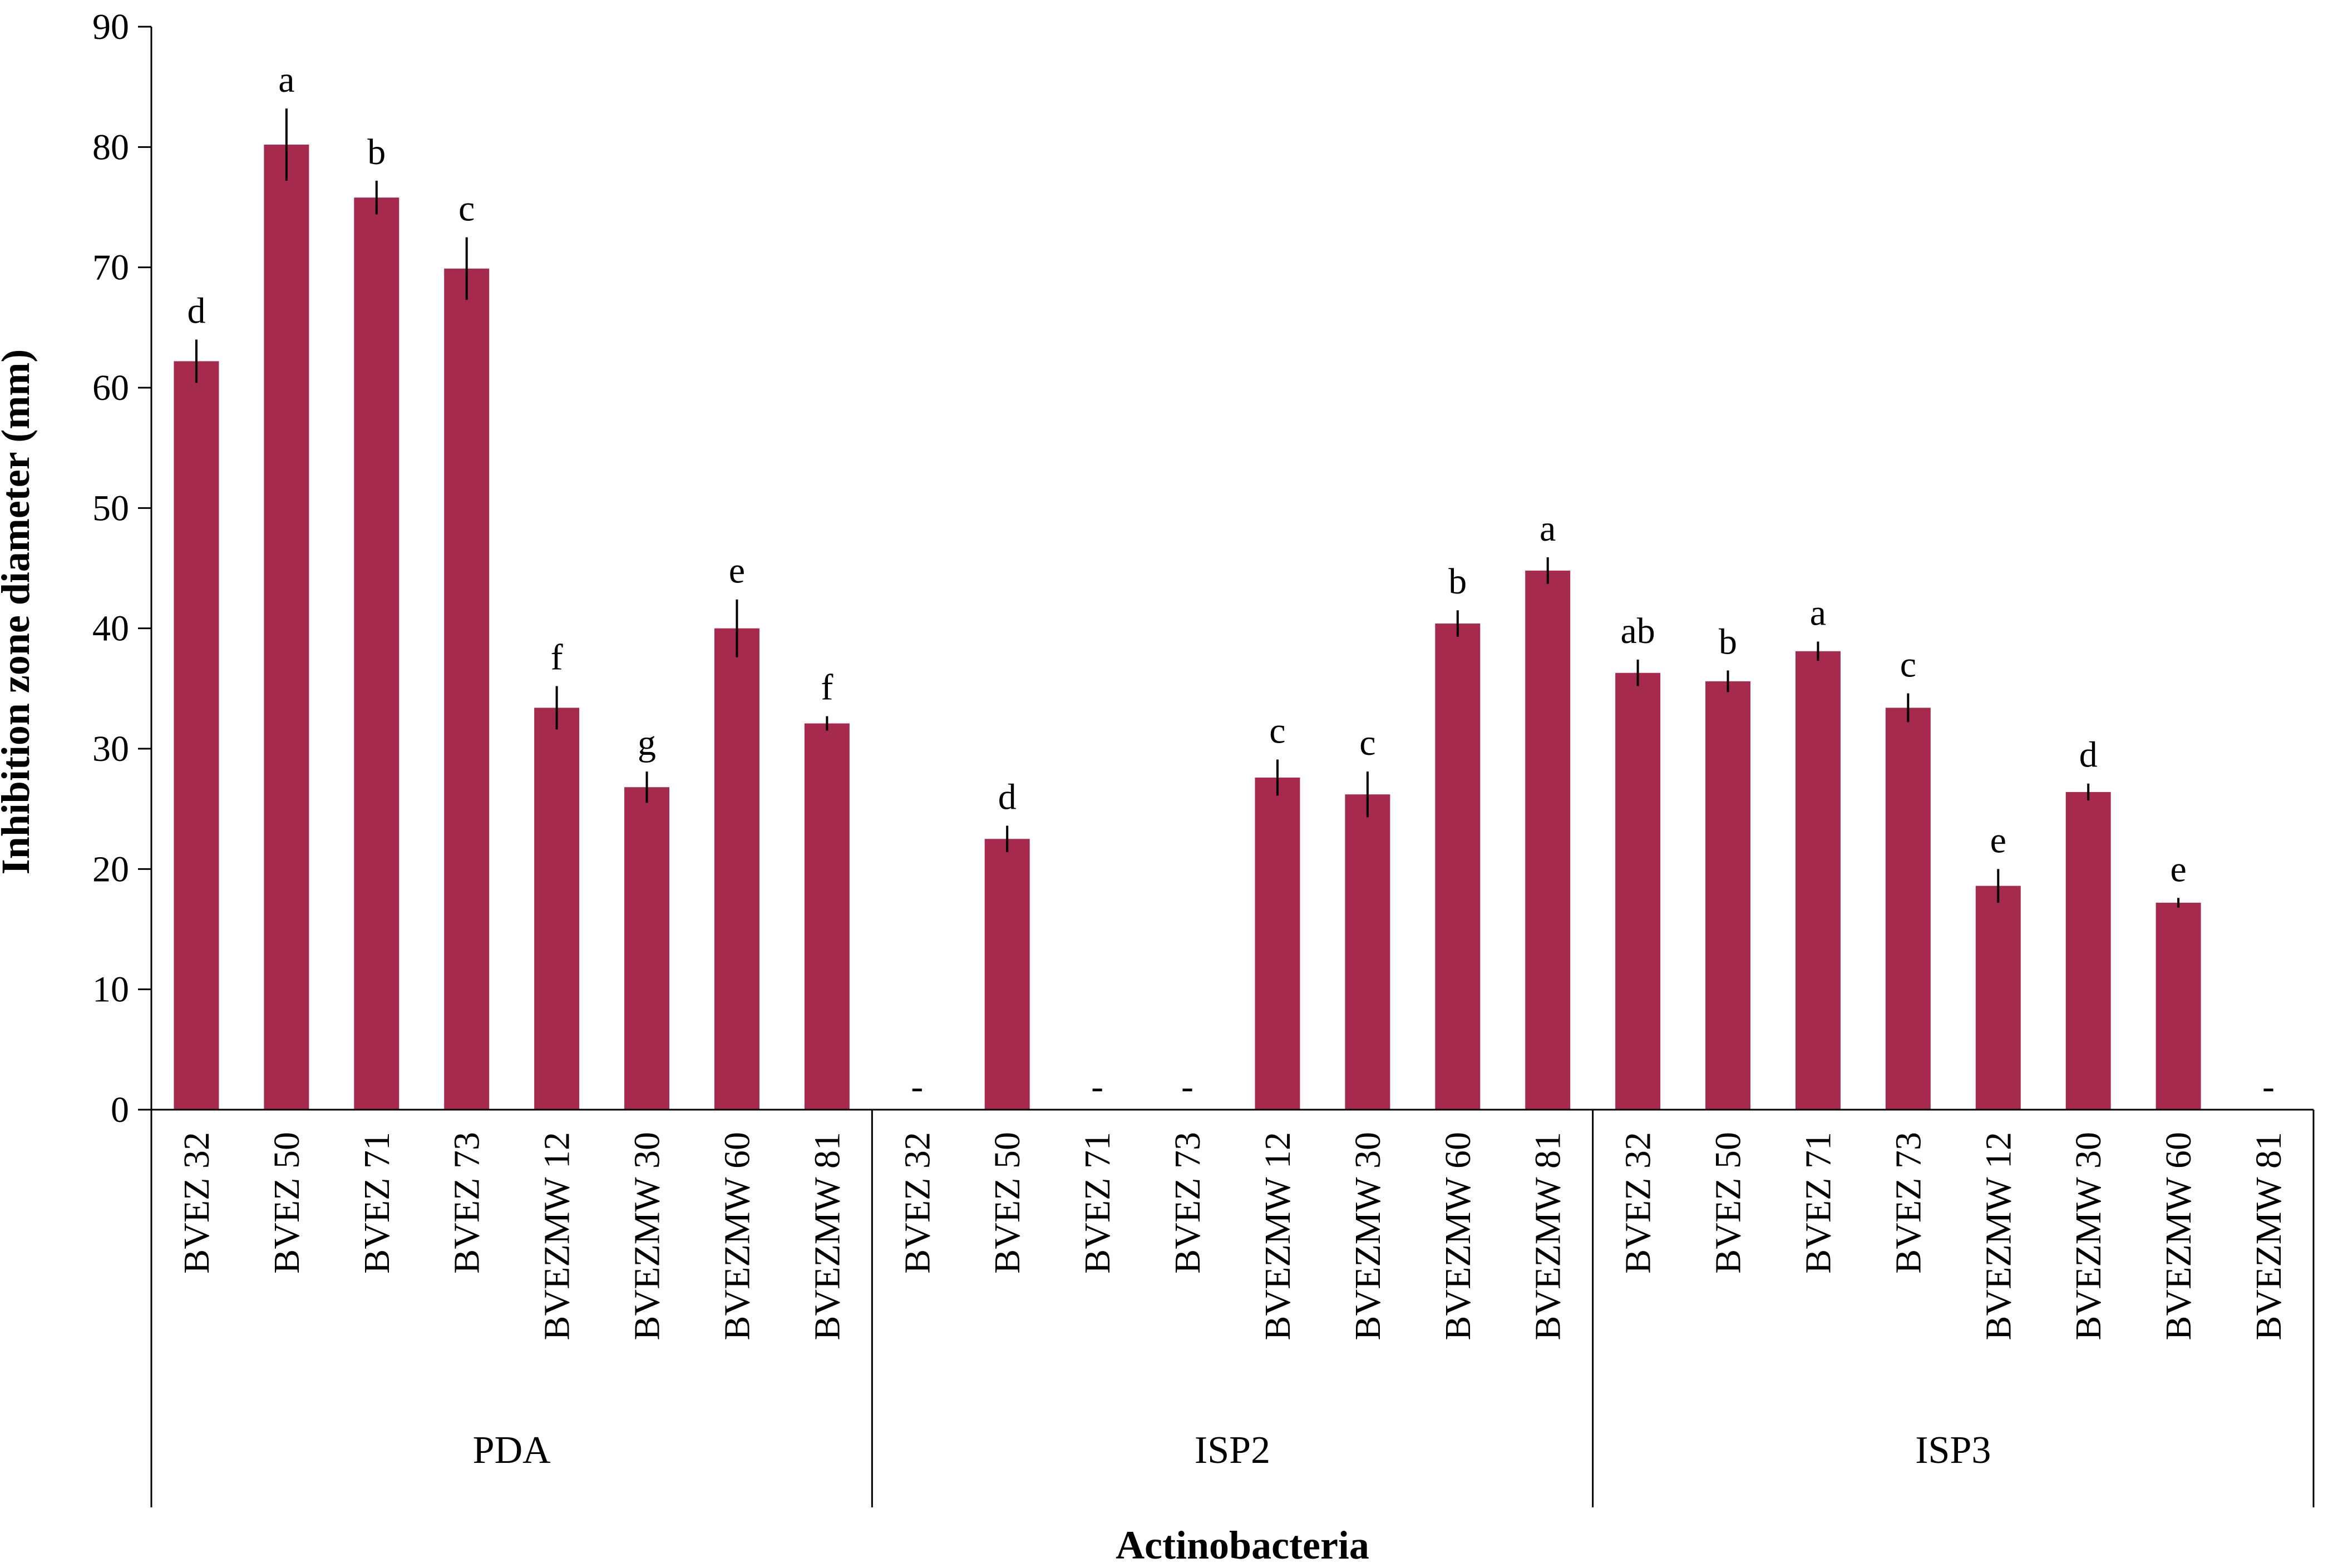 This screenshot has width=2343, height=1568. What do you see at coordinates (1242, 1545) in the screenshot?
I see `x-axis-title: Actinobacteria` at bounding box center [1242, 1545].